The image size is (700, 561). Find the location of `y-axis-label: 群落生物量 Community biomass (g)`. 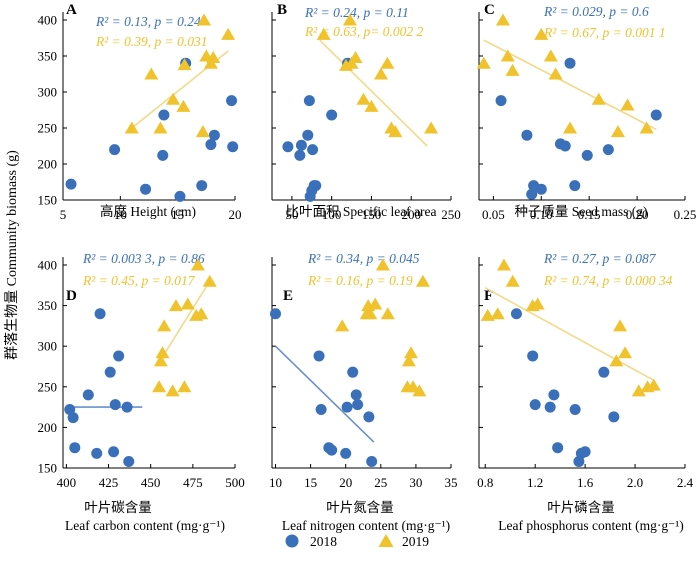

y-axis-label: 群落生物量 Community biomass (g) is located at coordinates (12, 255).